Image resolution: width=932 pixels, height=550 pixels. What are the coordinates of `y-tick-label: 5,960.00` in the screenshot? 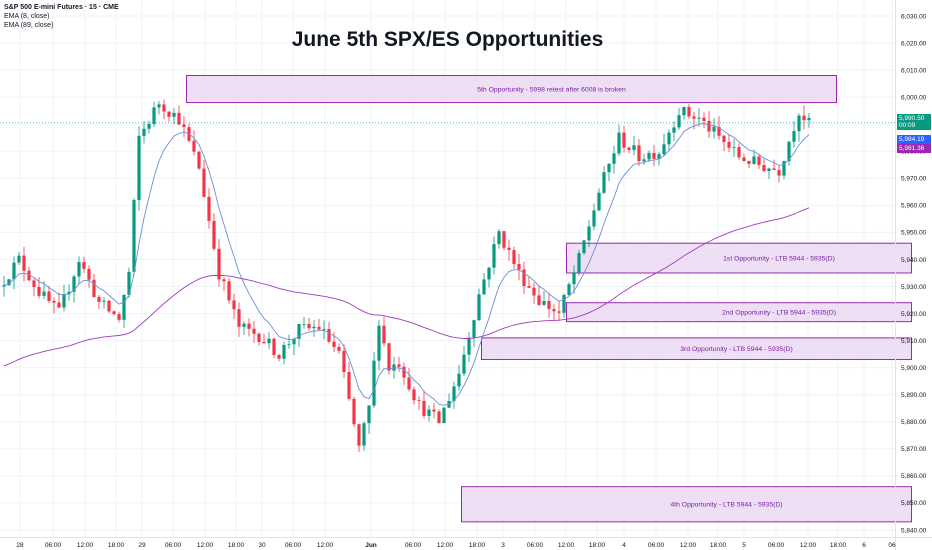 It's located at (914, 206).